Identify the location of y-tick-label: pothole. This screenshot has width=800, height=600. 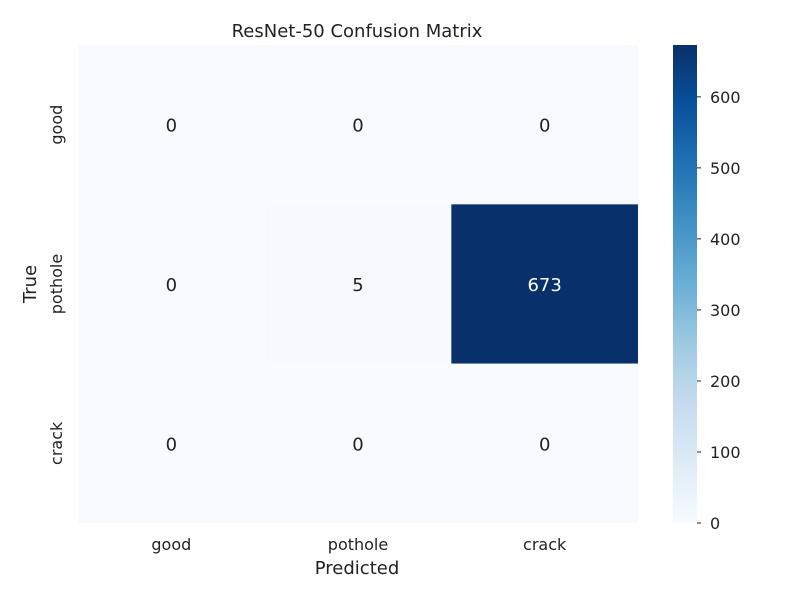
(56, 284).